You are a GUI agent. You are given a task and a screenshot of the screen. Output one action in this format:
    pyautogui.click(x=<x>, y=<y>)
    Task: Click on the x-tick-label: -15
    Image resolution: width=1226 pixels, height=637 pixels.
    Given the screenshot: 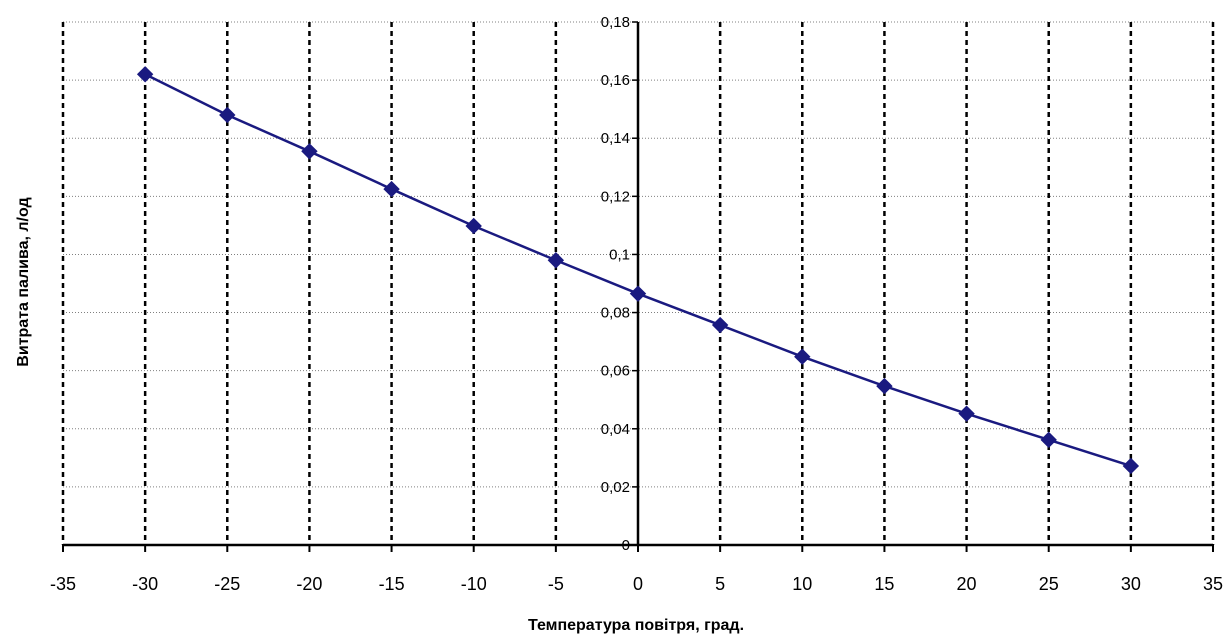 What is the action you would take?
    pyautogui.click(x=392, y=584)
    